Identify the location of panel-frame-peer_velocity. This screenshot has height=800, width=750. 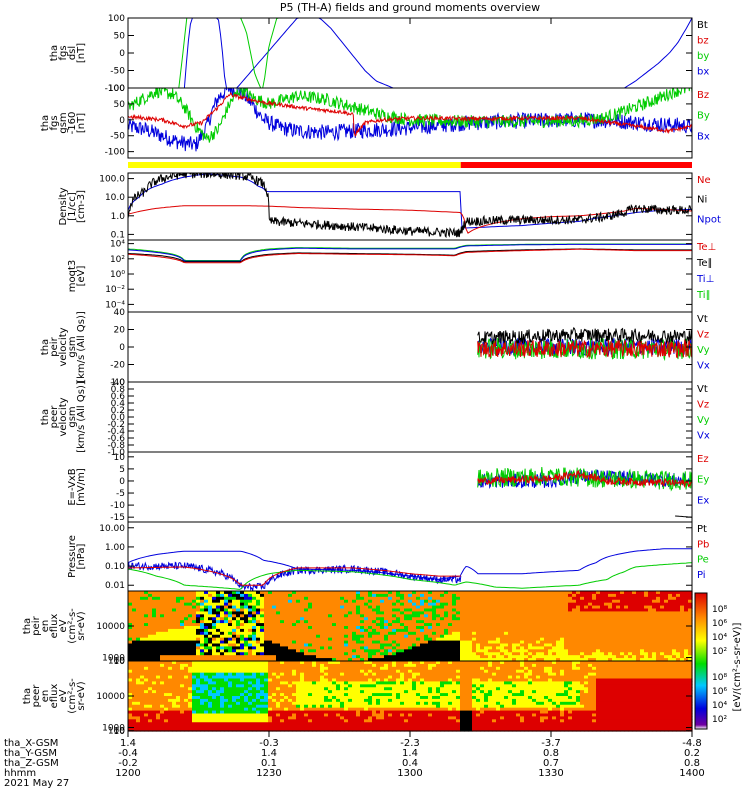
(410, 417).